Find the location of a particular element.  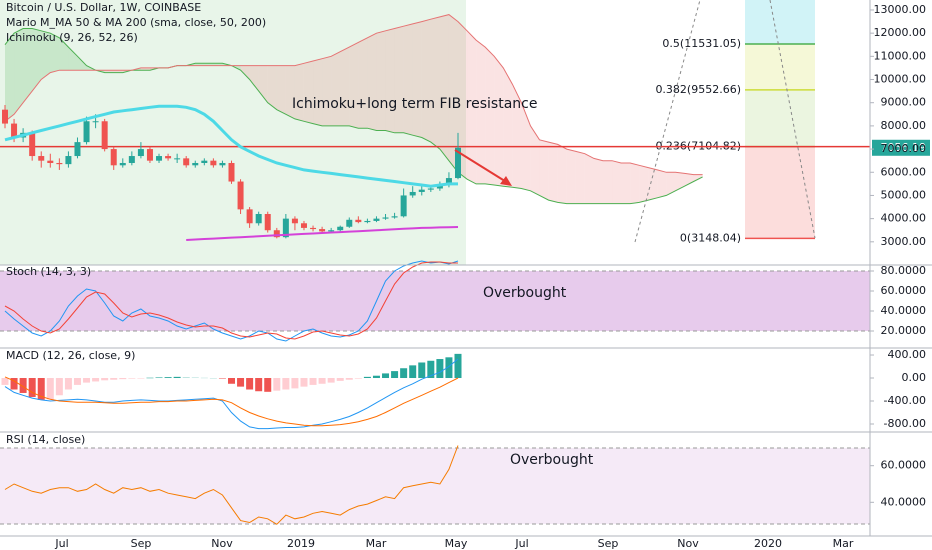

y-tick-label: 4000.00 is located at coordinates (904, 218).